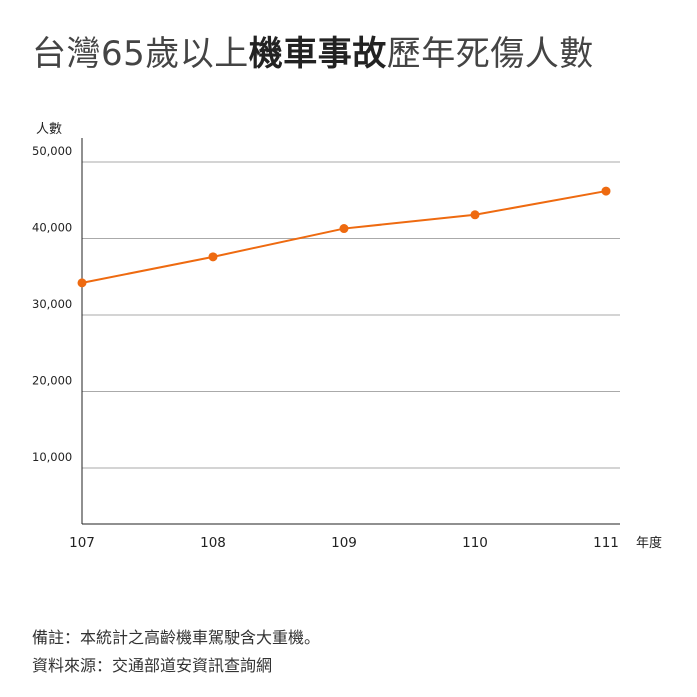  Describe the element at coordinates (344, 237) in the screenshot. I see `series-line` at that location.